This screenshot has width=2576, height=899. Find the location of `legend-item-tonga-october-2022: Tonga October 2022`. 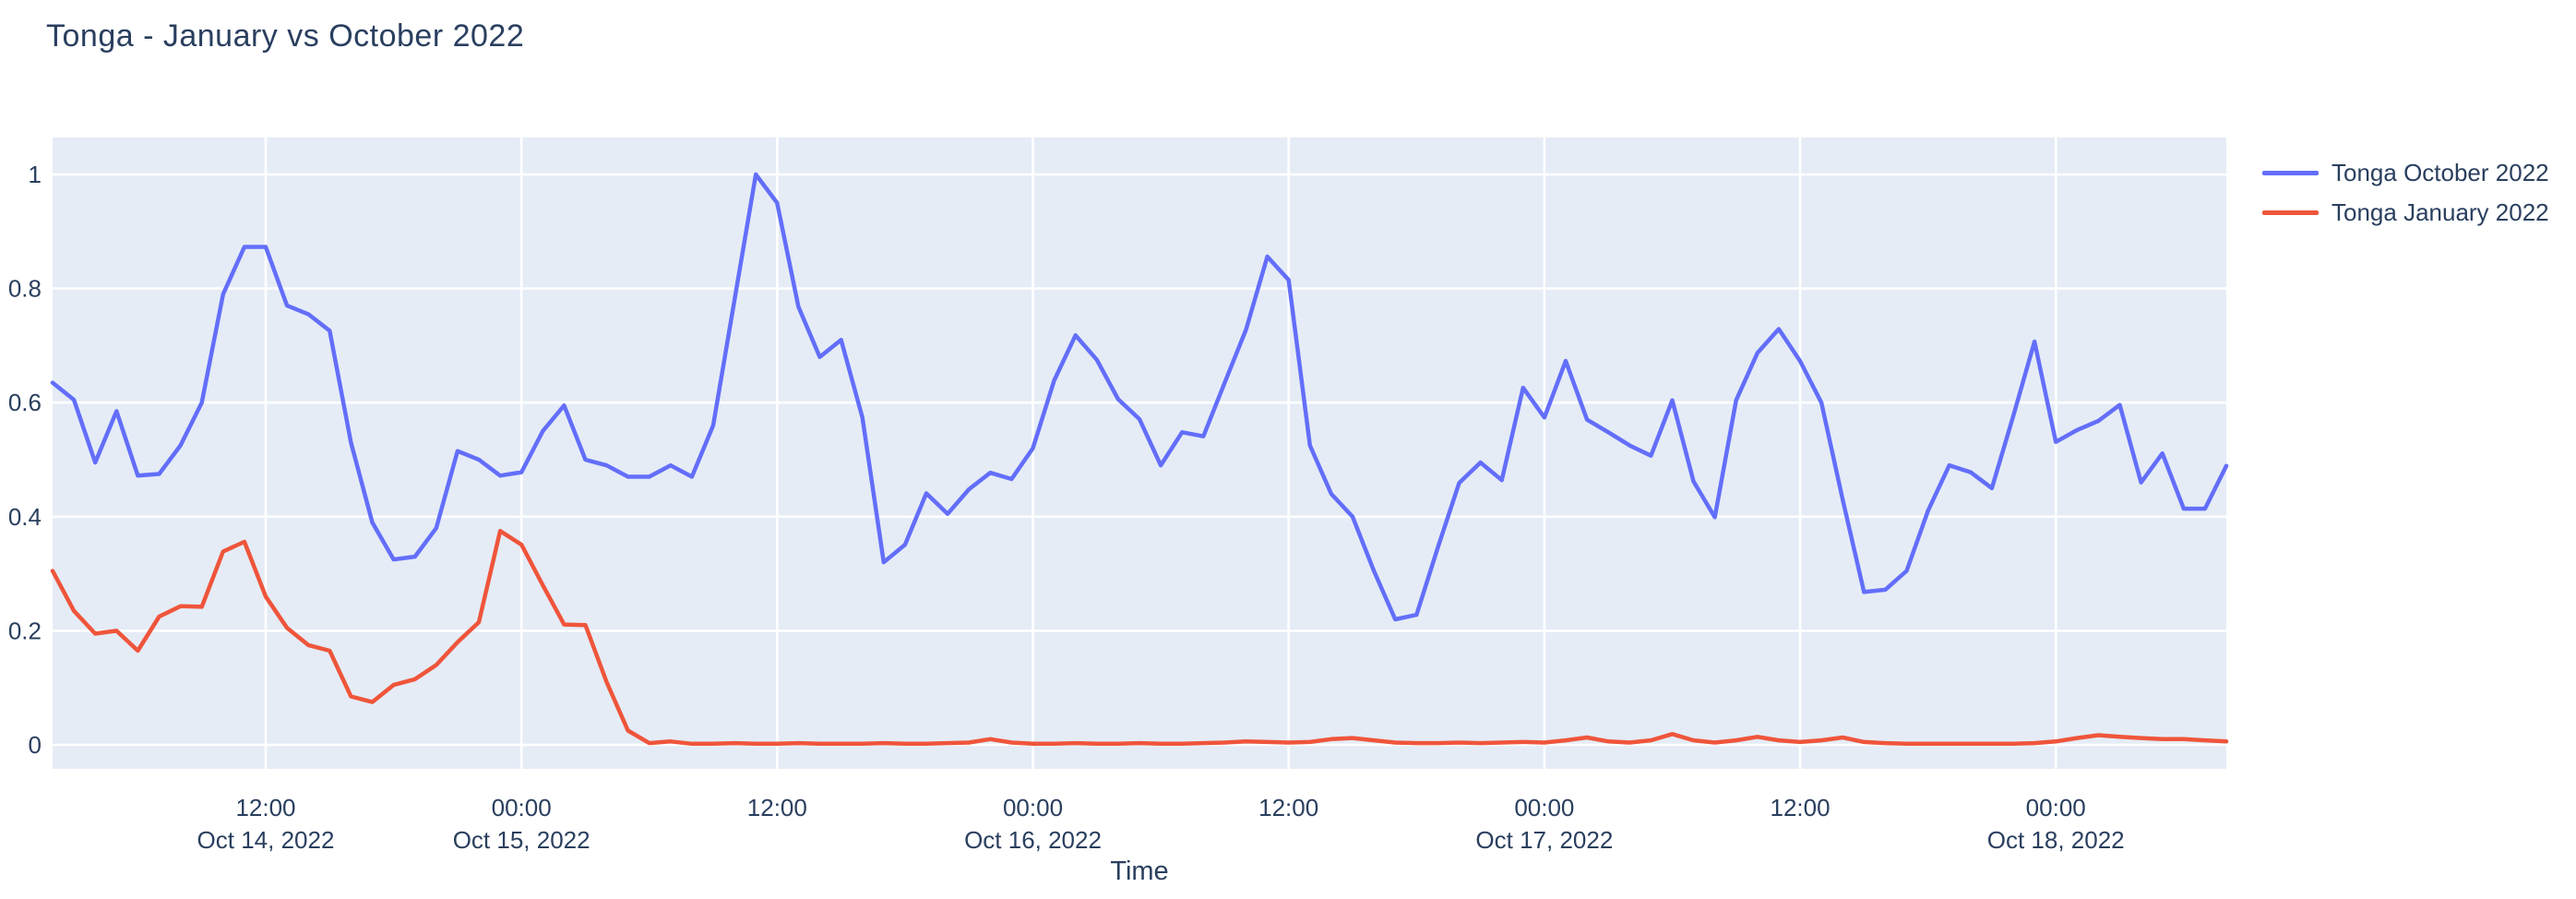

legend-item-tonga-october-2022: Tonga October 2022 is located at coordinates (2405, 172).